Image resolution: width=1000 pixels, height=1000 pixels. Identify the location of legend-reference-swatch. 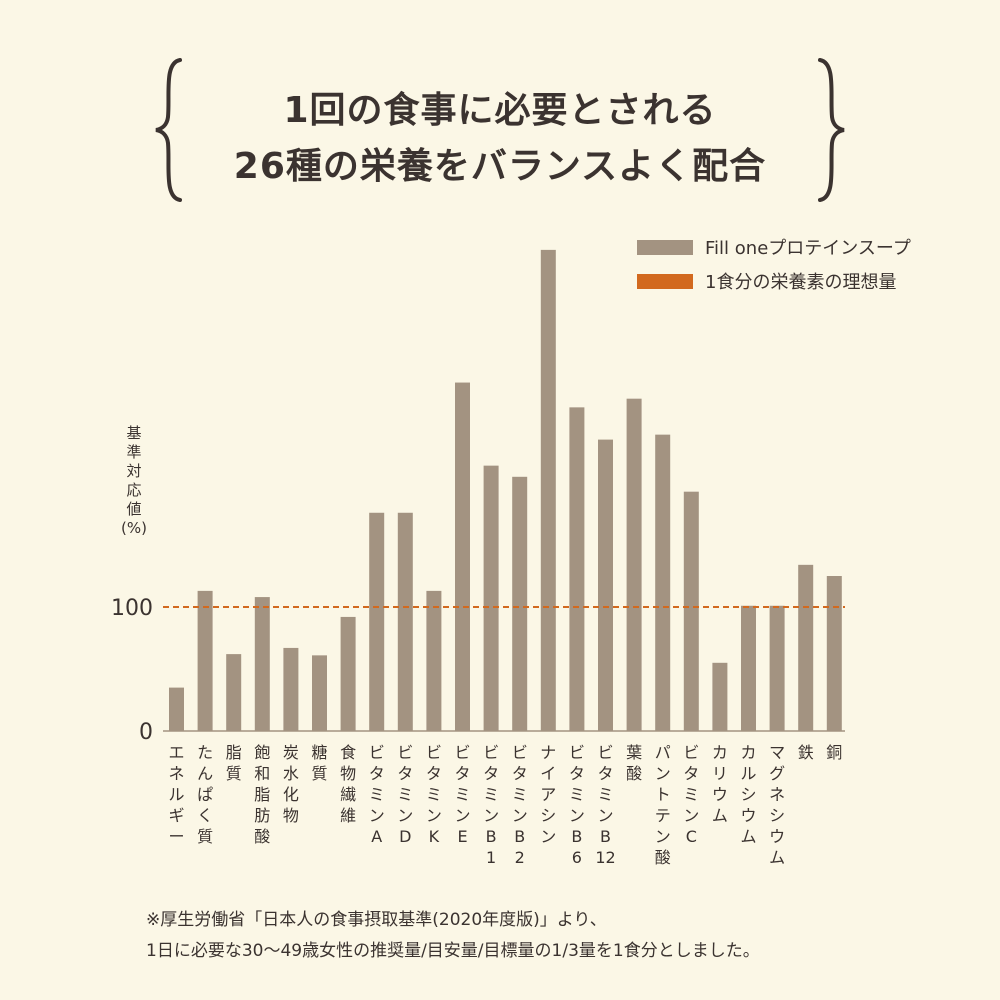
(665, 281).